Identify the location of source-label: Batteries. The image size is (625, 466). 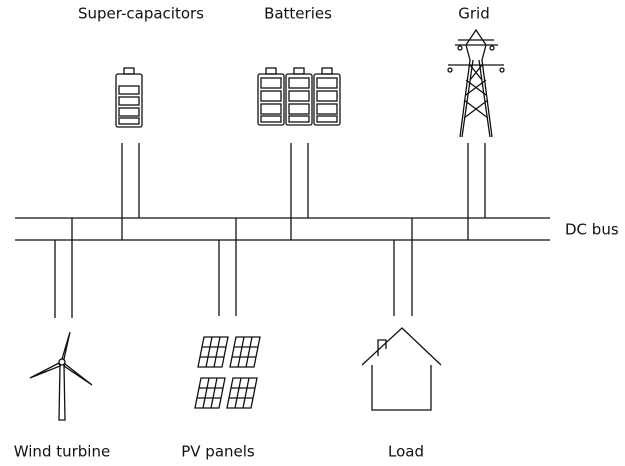
(298, 14).